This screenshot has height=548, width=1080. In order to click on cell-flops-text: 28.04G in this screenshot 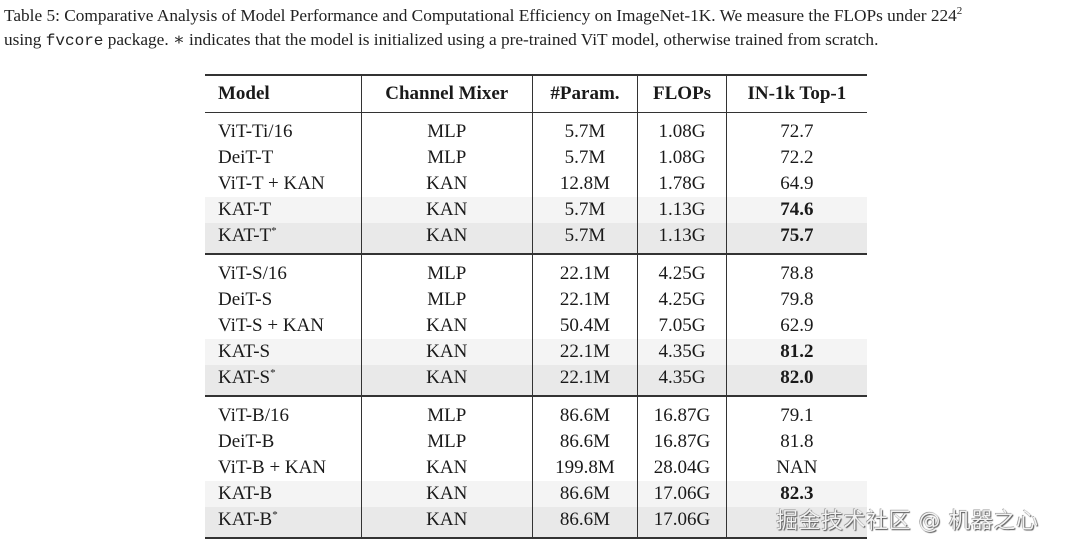, I will do `click(682, 467)`.